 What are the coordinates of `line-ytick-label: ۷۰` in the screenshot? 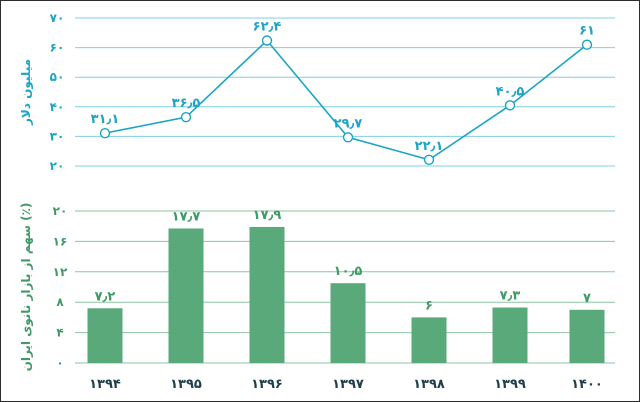 It's located at (57, 18).